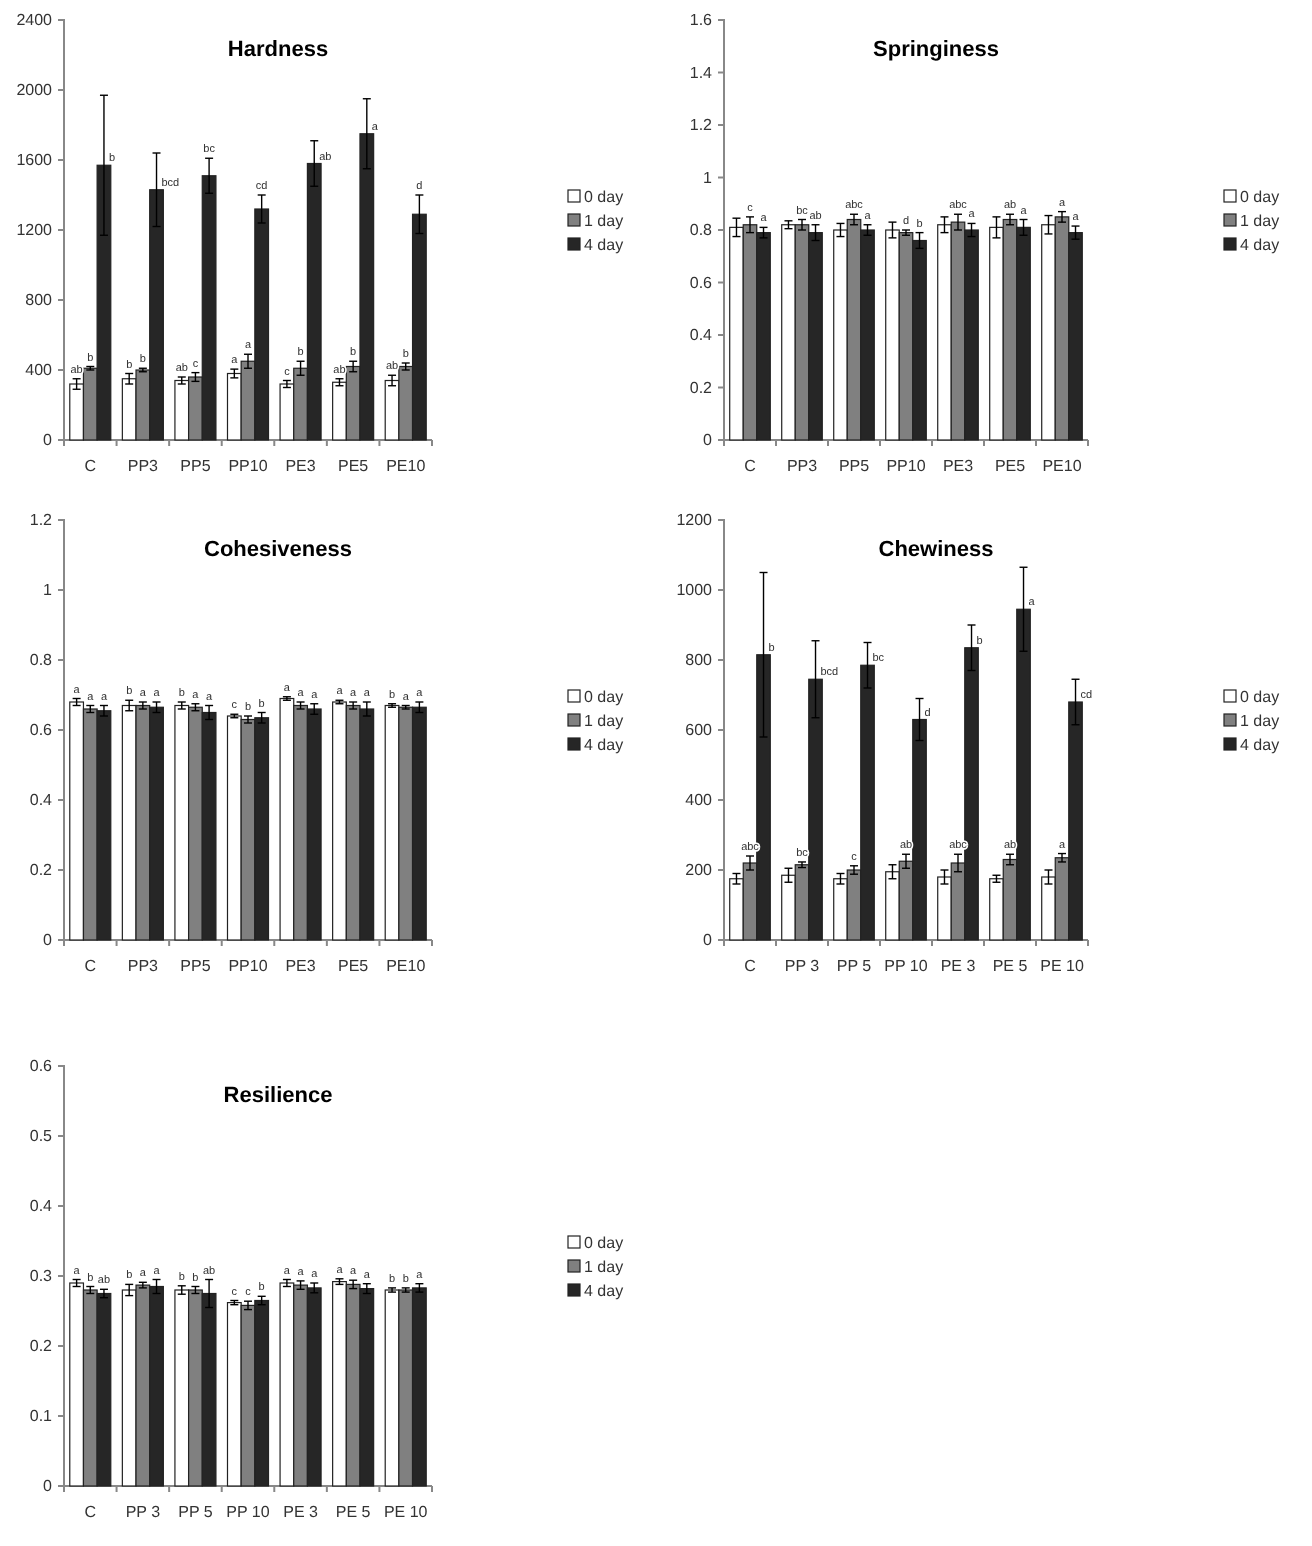  I want to click on y-tick-label: 1600, so click(35, 160).